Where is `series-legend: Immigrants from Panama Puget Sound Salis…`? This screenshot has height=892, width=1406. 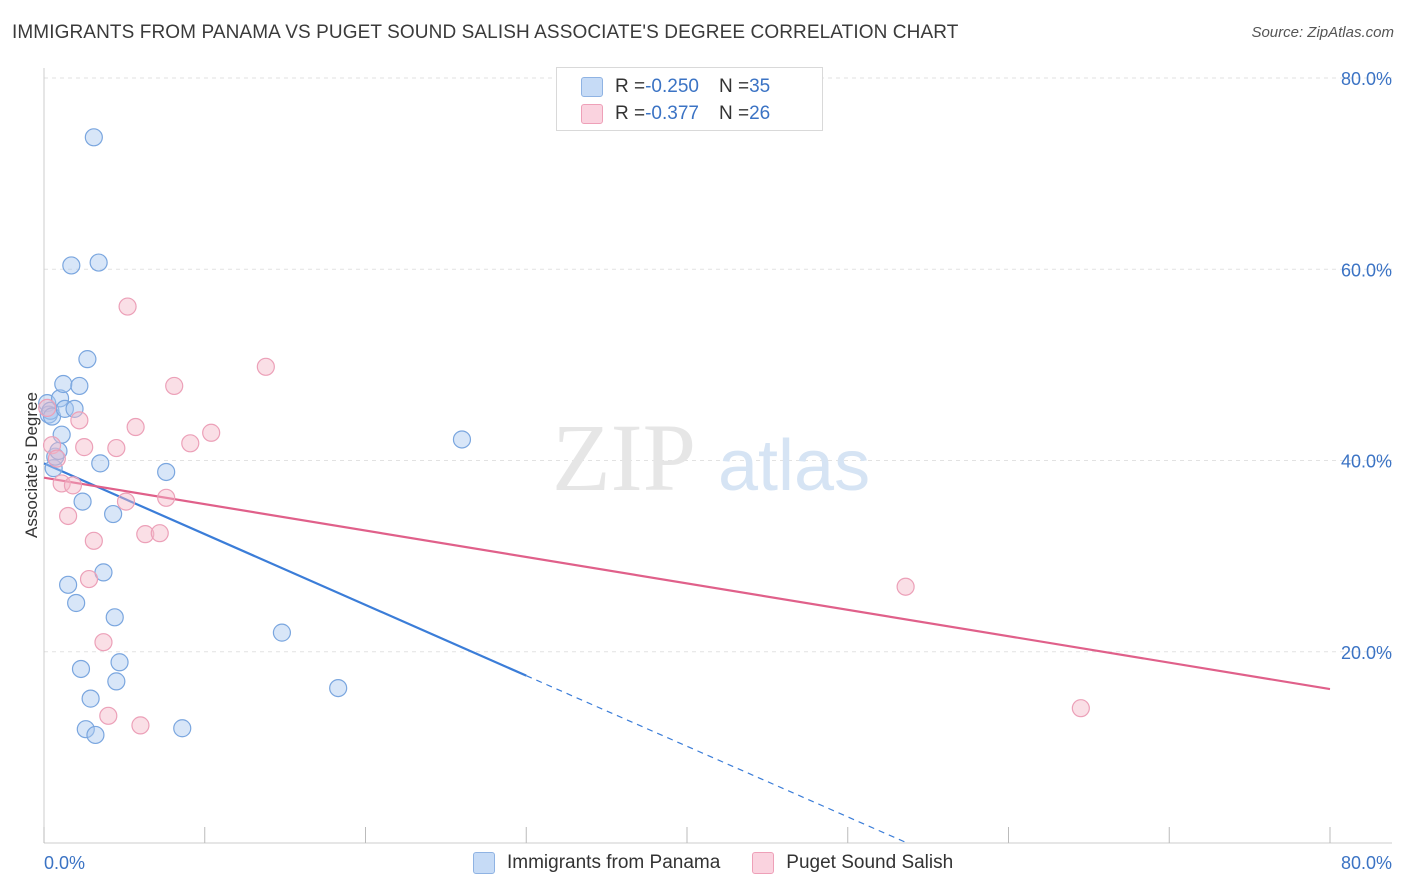
series-legend: Immigrants from Panama Puget Sound Salis… is located at coordinates (729, 863).